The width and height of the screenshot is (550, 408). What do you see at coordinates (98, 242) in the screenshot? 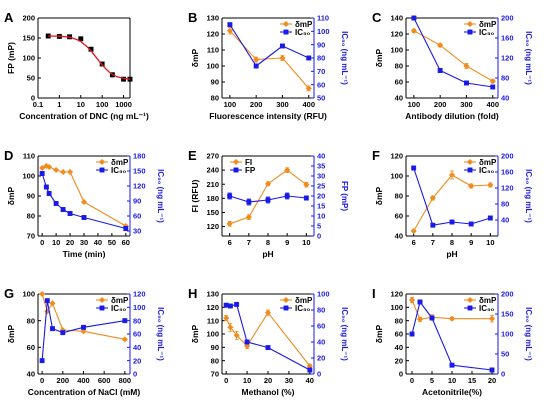
I see `x-tick-label: 40` at bounding box center [98, 242].